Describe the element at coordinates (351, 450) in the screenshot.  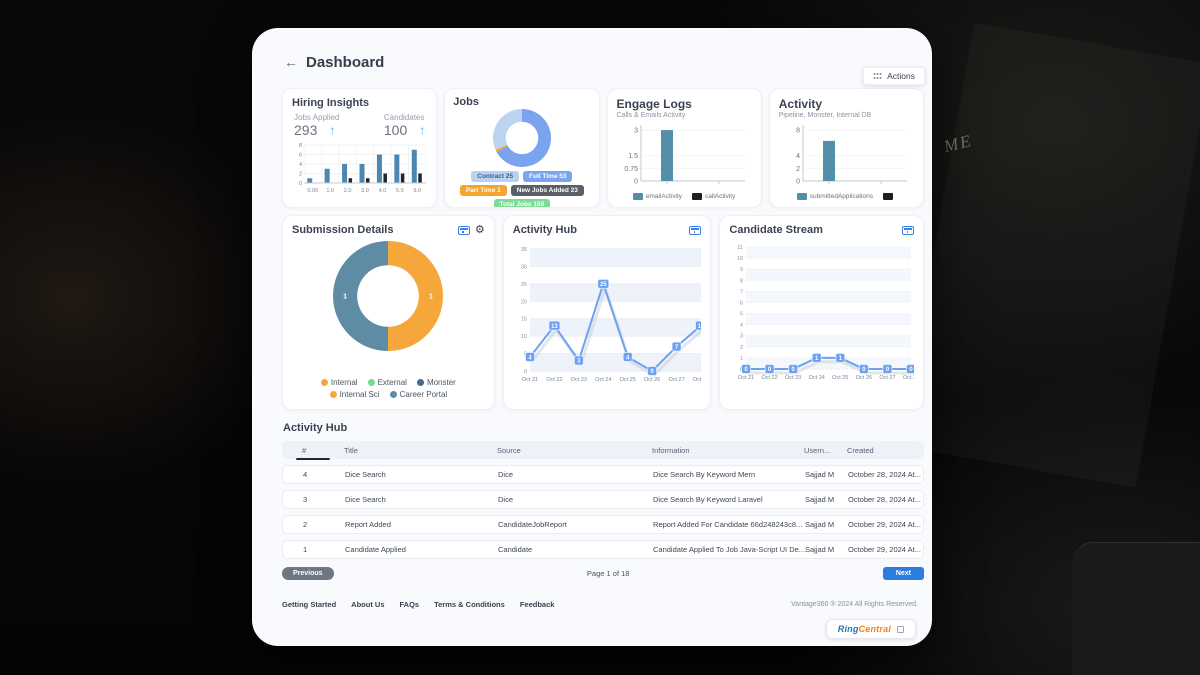
I see `column-header: Title` at that location.